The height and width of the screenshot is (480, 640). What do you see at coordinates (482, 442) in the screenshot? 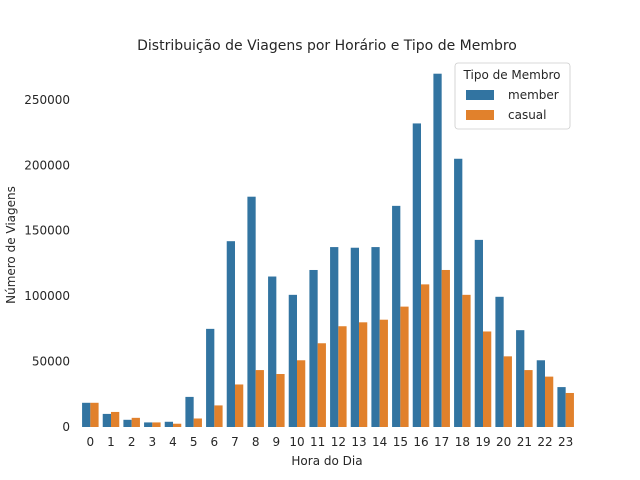
I see `x-tick-label: 19` at bounding box center [482, 442].